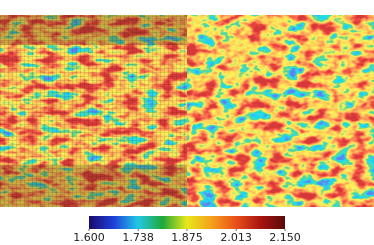 This screenshot has width=374, height=245. Describe the element at coordinates (236, 237) in the screenshot. I see `colorbar-tick-label: 2.013` at that location.